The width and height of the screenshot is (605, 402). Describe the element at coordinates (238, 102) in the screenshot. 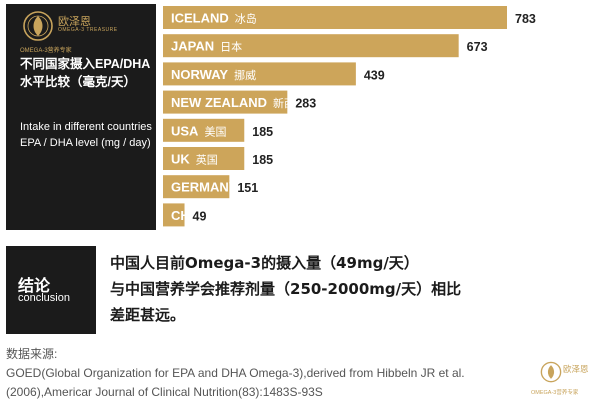

I see `bar-category-label: NEW ZEALAND 新西兰` at that location.